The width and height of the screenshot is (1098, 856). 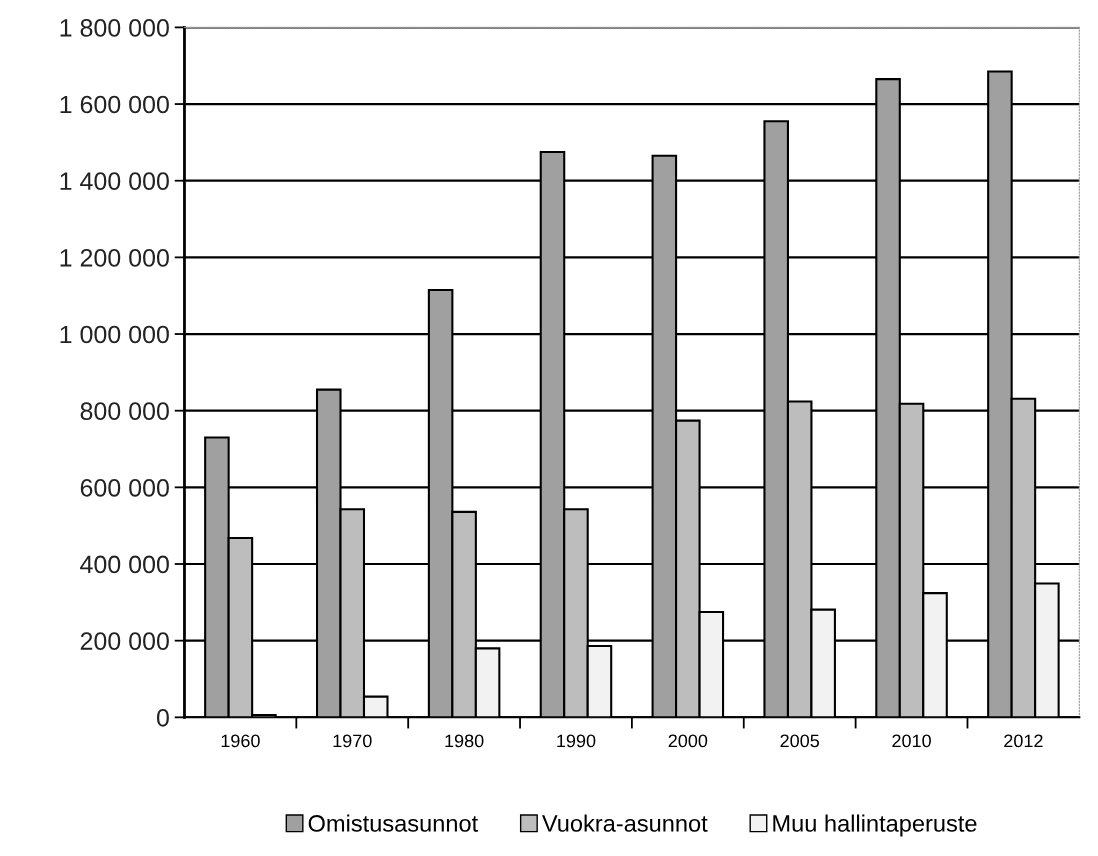 What do you see at coordinates (240, 741) in the screenshot?
I see `x-tick-label: 1960` at bounding box center [240, 741].